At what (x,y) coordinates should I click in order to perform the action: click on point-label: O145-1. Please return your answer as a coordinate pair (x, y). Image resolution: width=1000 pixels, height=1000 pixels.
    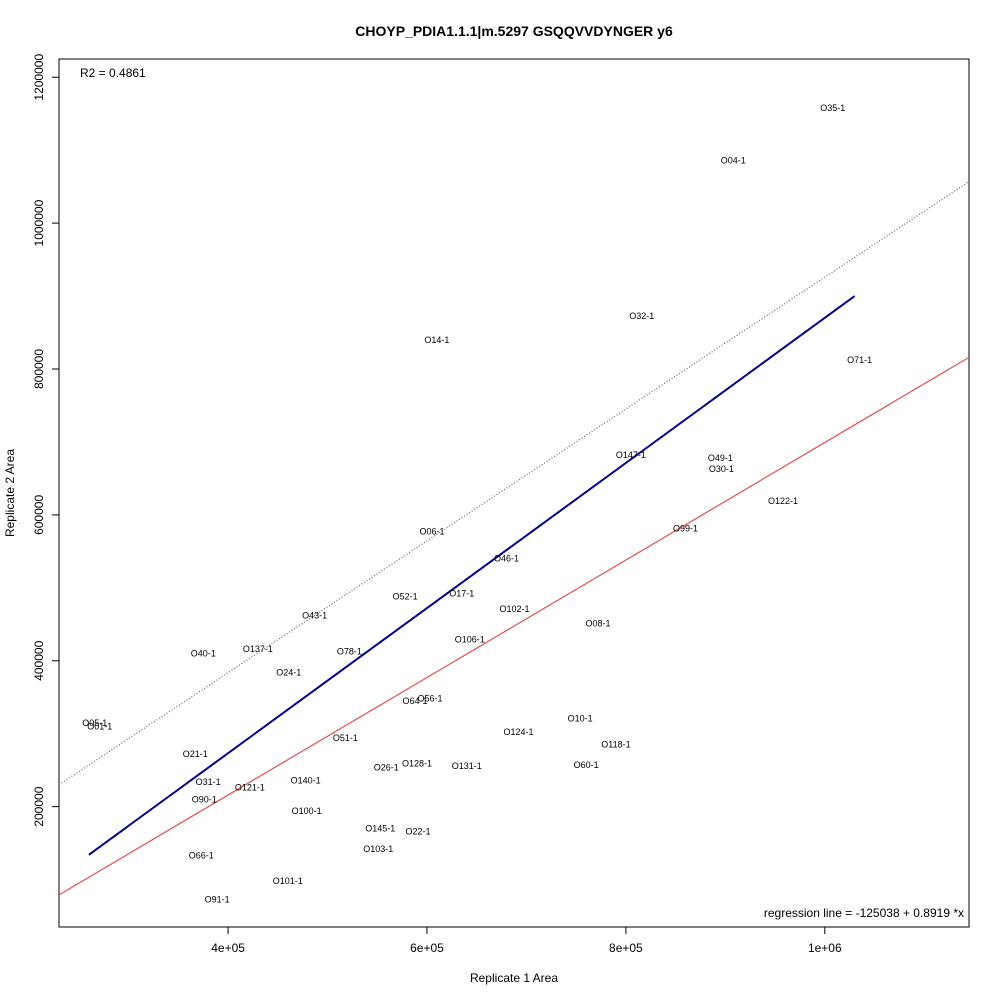
    Looking at the image, I should click on (380, 829).